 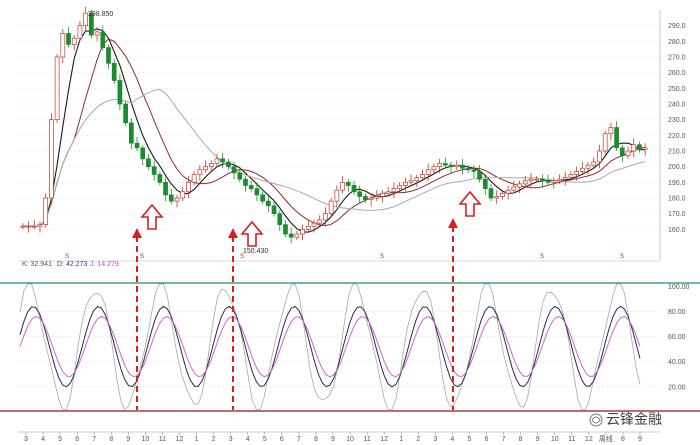 What do you see at coordinates (72, 264) in the screenshot?
I see `kdj-legend-d: D: 42.273` at bounding box center [72, 264].